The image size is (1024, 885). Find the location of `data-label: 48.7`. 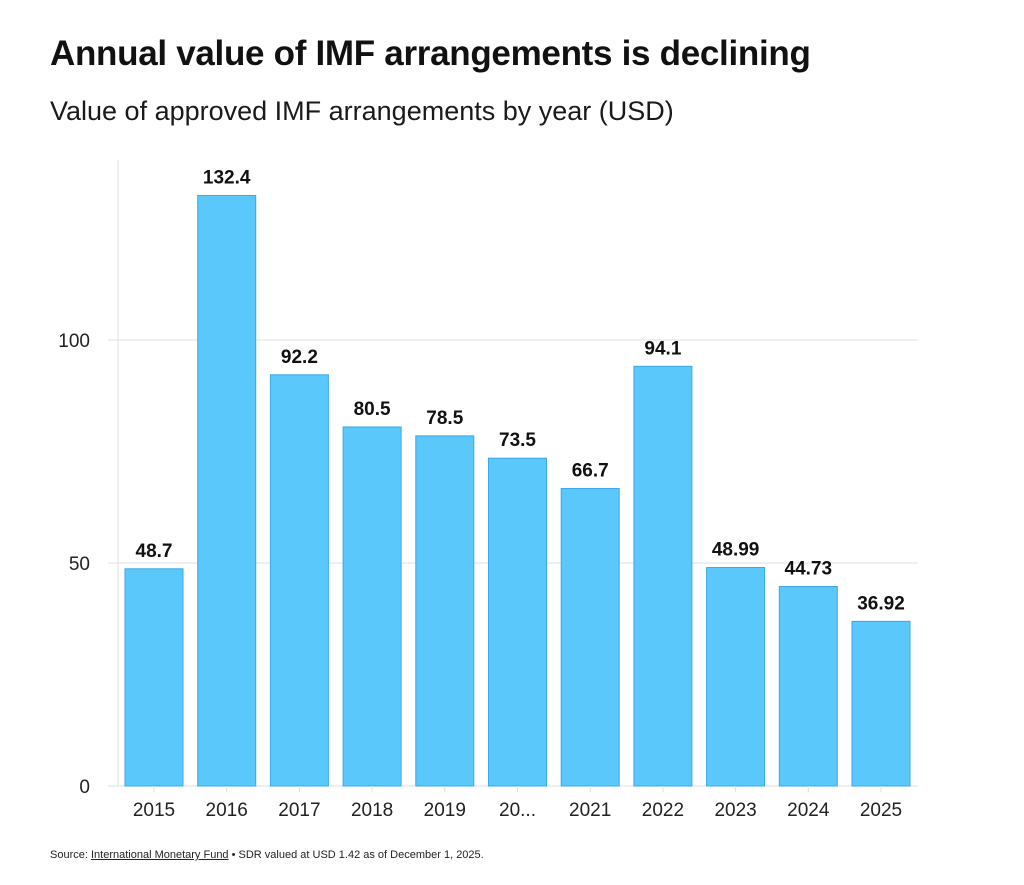

data-label: 48.7 is located at coordinates (154, 551).